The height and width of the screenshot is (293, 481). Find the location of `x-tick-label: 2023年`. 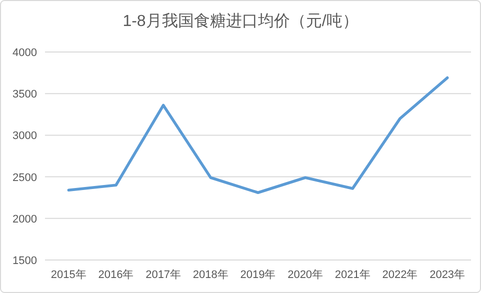

x-tick-label: 2023年 is located at coordinates (448, 275).